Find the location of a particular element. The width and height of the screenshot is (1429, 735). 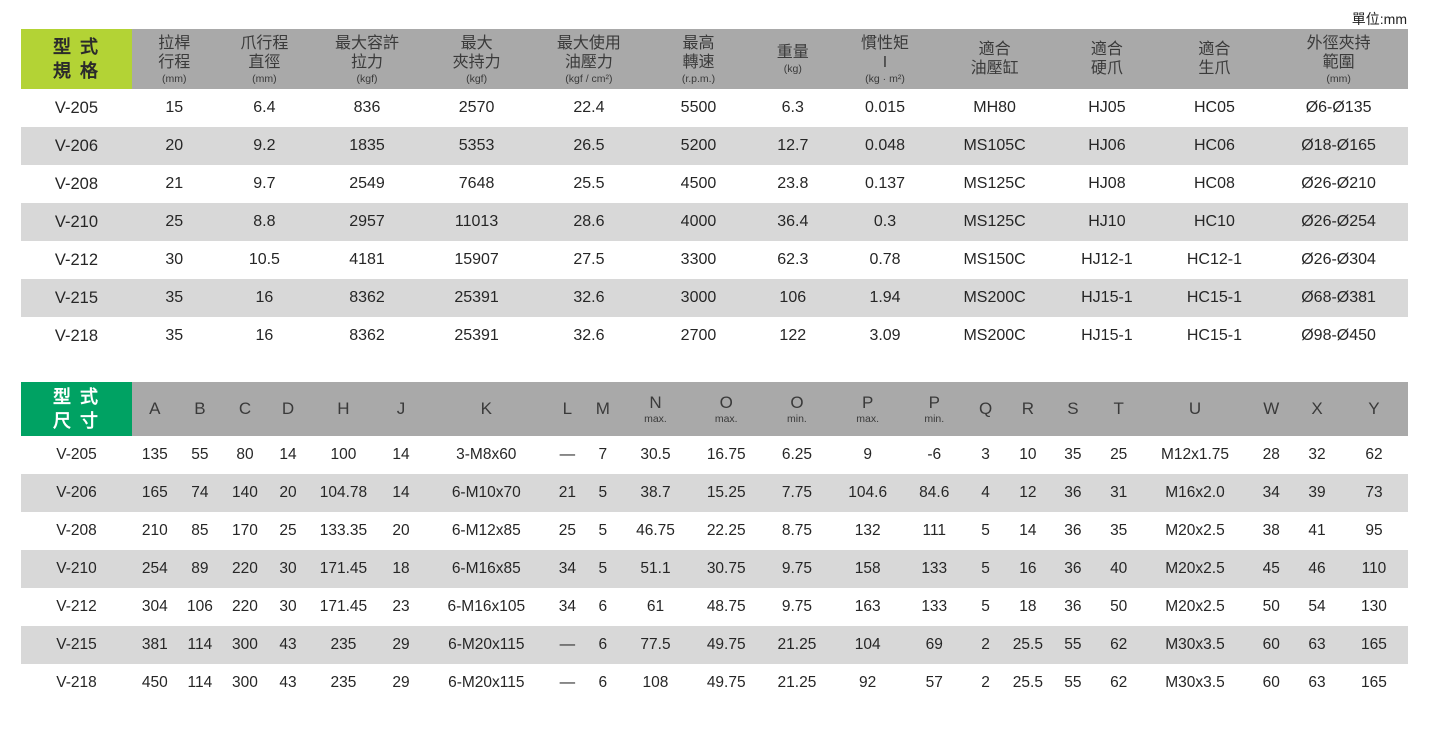

value-cell: 63 is located at coordinates (1317, 645).